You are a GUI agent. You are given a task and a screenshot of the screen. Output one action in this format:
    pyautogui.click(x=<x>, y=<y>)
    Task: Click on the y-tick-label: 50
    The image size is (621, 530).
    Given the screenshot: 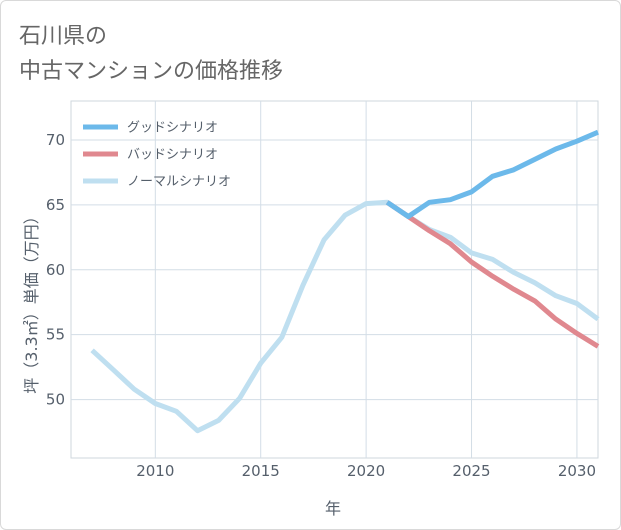 What is the action you would take?
    pyautogui.click(x=55, y=400)
    